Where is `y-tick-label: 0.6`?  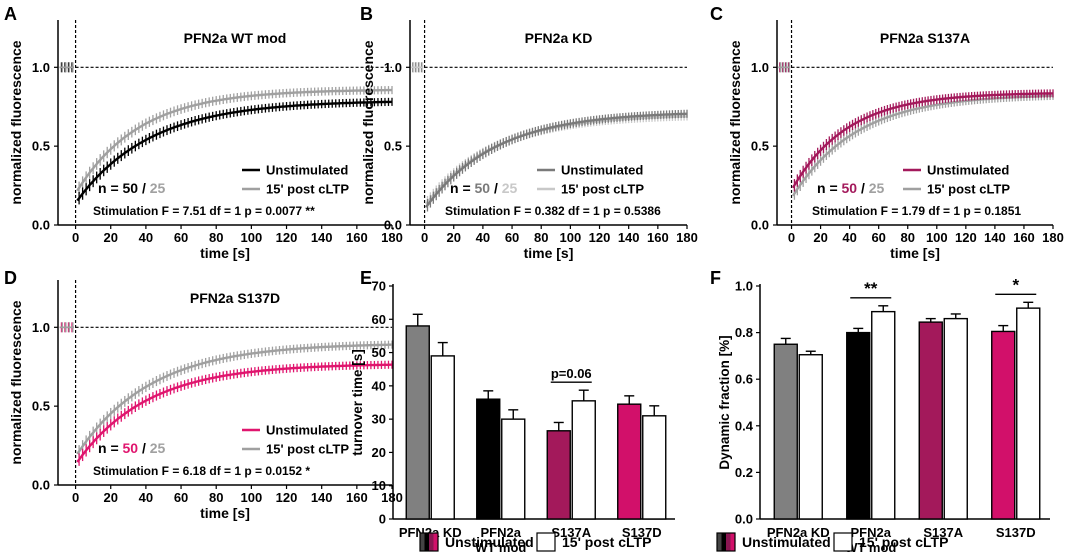 y-tick-label: 0.6 is located at coordinates (744, 379).